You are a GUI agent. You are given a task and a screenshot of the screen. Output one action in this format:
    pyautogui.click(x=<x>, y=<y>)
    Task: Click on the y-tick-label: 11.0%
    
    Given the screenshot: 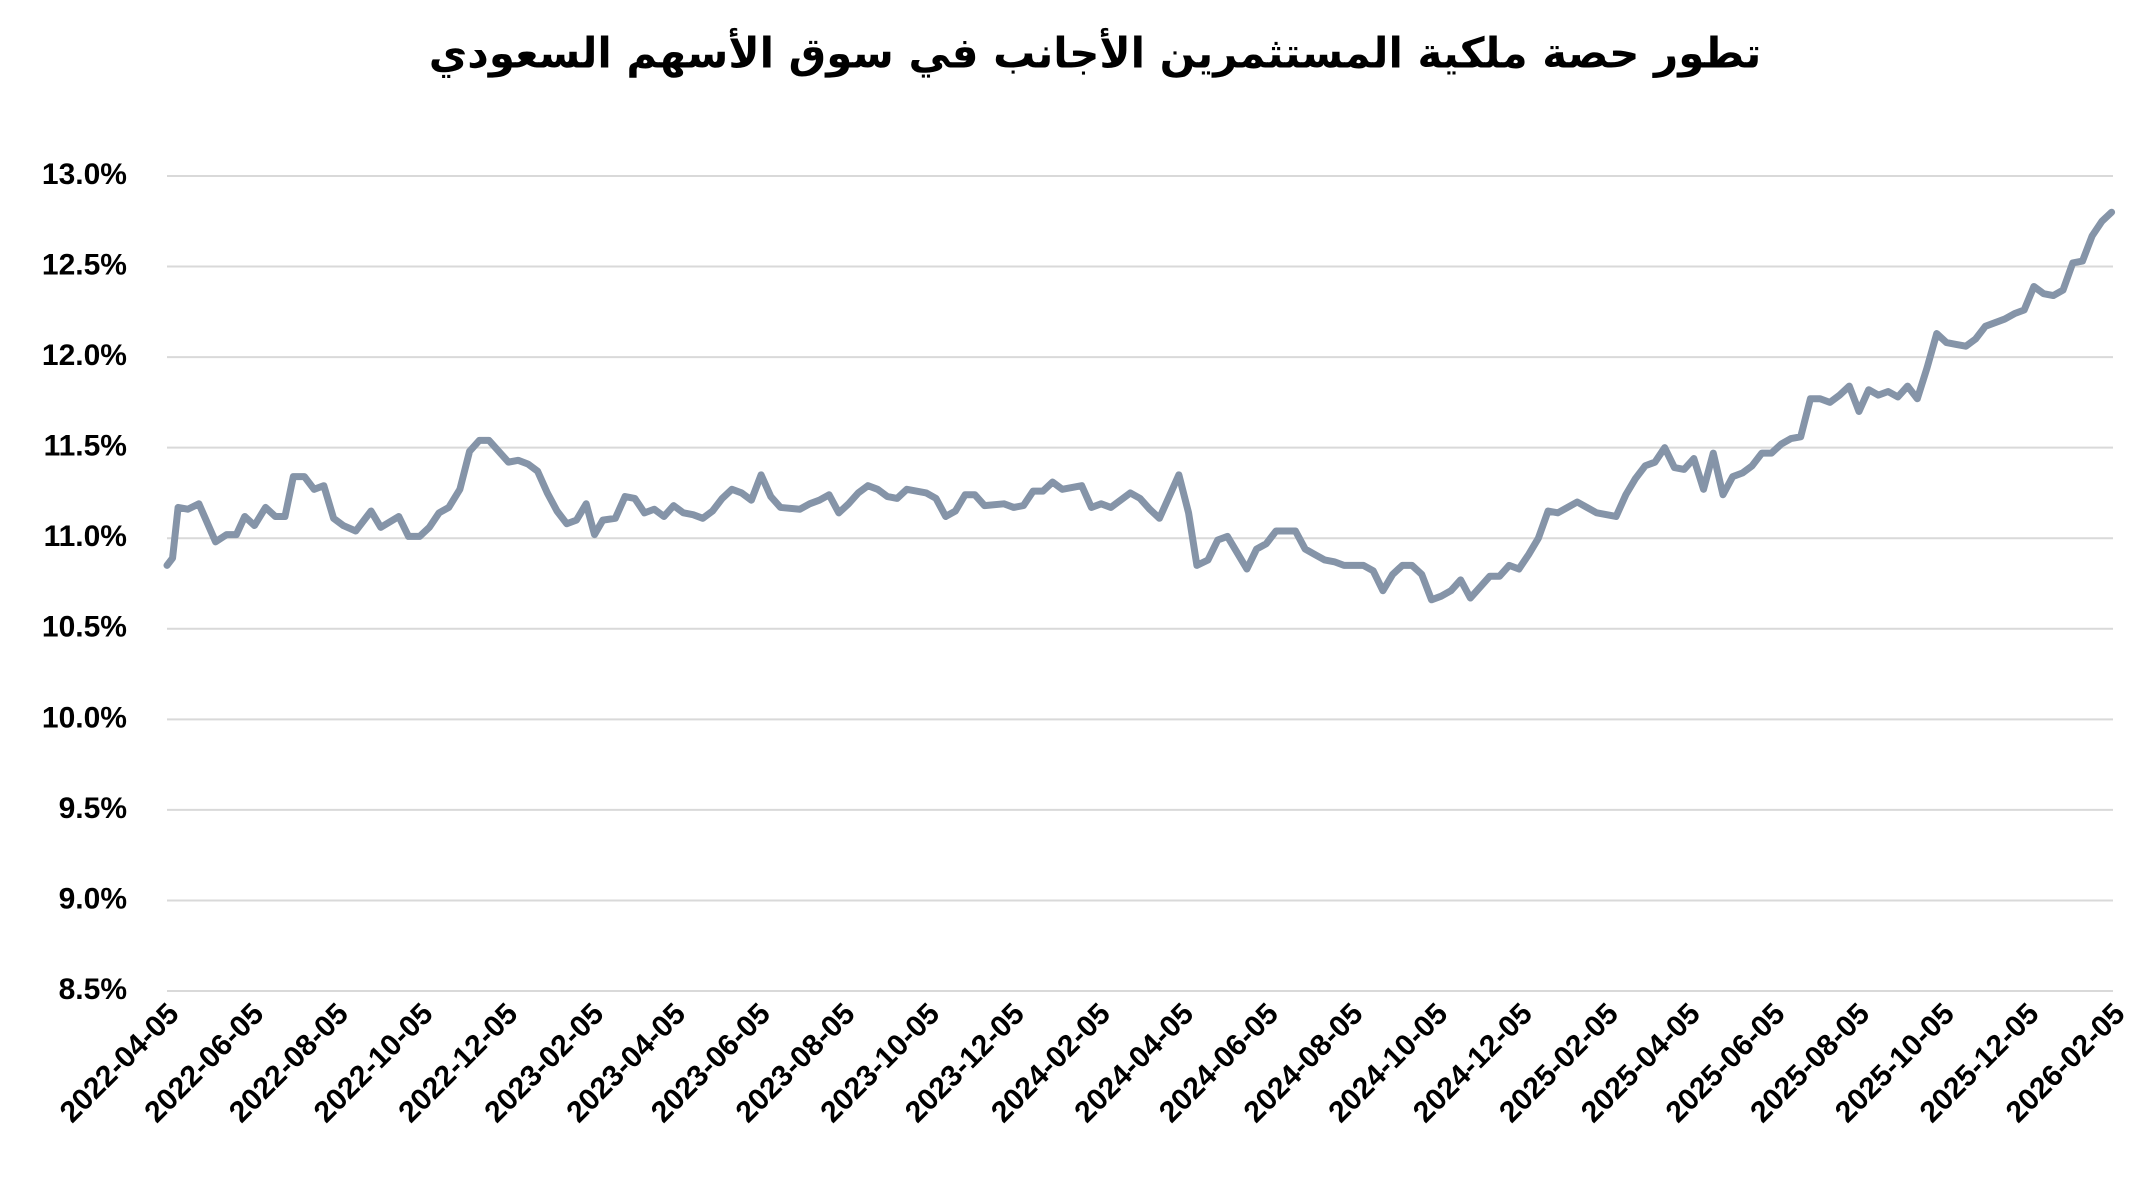 What is the action you would take?
    pyautogui.click(x=85, y=536)
    